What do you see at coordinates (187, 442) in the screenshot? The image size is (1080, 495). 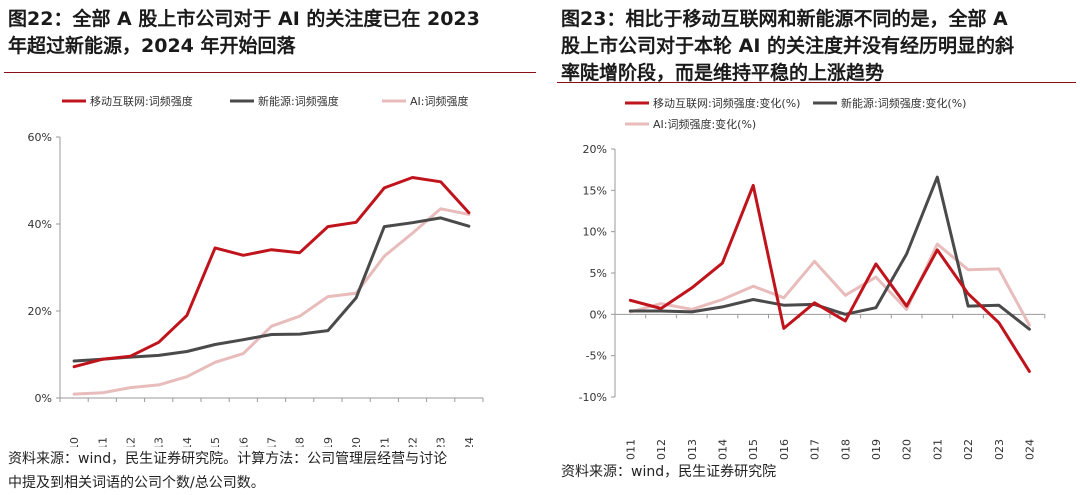 I see `x-tick-label-0-4: 2014` at bounding box center [187, 442].